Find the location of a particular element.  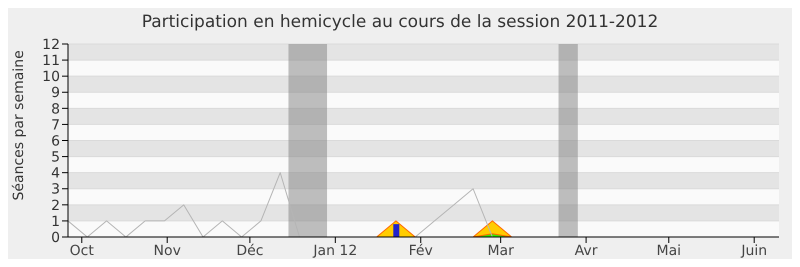

y-tick-label: 5 is located at coordinates (55, 158).